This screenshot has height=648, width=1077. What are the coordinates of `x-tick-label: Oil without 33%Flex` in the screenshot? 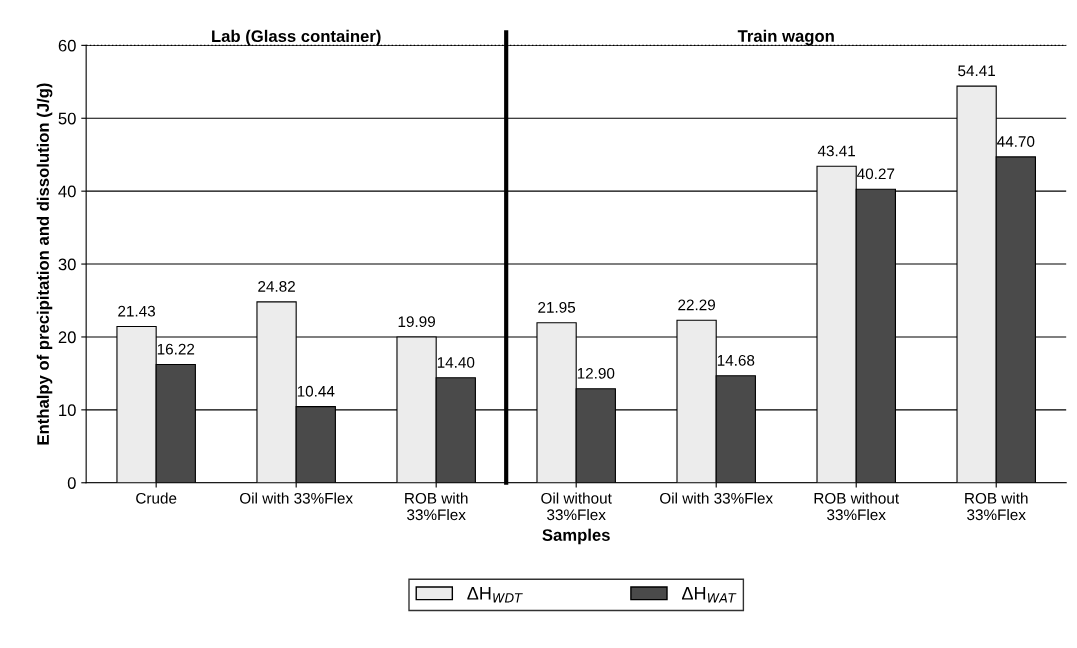 It's located at (576, 506).